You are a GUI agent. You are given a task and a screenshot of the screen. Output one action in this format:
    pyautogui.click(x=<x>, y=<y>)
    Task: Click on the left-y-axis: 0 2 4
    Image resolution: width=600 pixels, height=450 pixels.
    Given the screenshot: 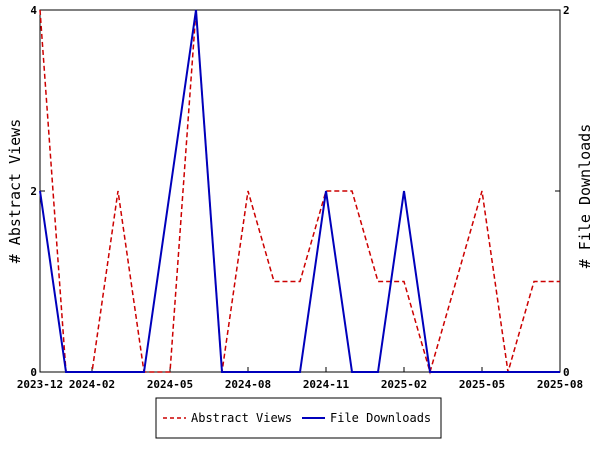 What is the action you would take?
    pyautogui.click(x=37, y=191)
    